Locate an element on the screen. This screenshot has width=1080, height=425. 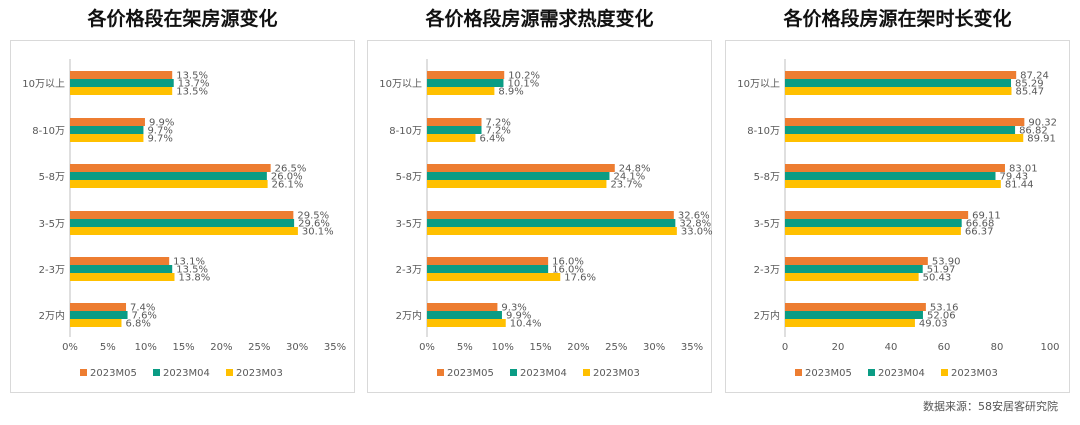
x-tick-label: 80 is located at coordinates (997, 347).